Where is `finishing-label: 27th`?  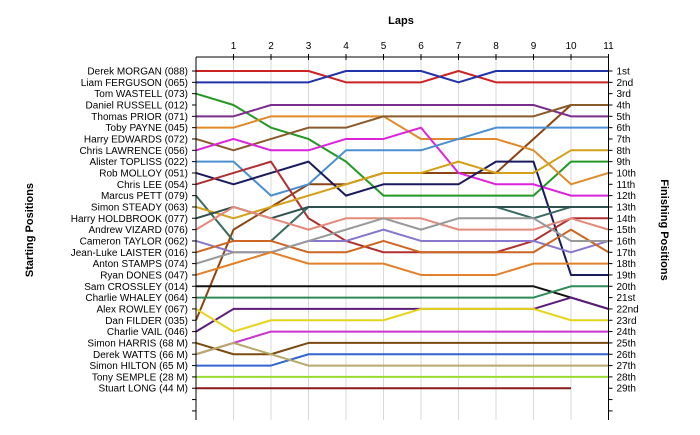 finishing-label: 27th is located at coordinates (626, 366).